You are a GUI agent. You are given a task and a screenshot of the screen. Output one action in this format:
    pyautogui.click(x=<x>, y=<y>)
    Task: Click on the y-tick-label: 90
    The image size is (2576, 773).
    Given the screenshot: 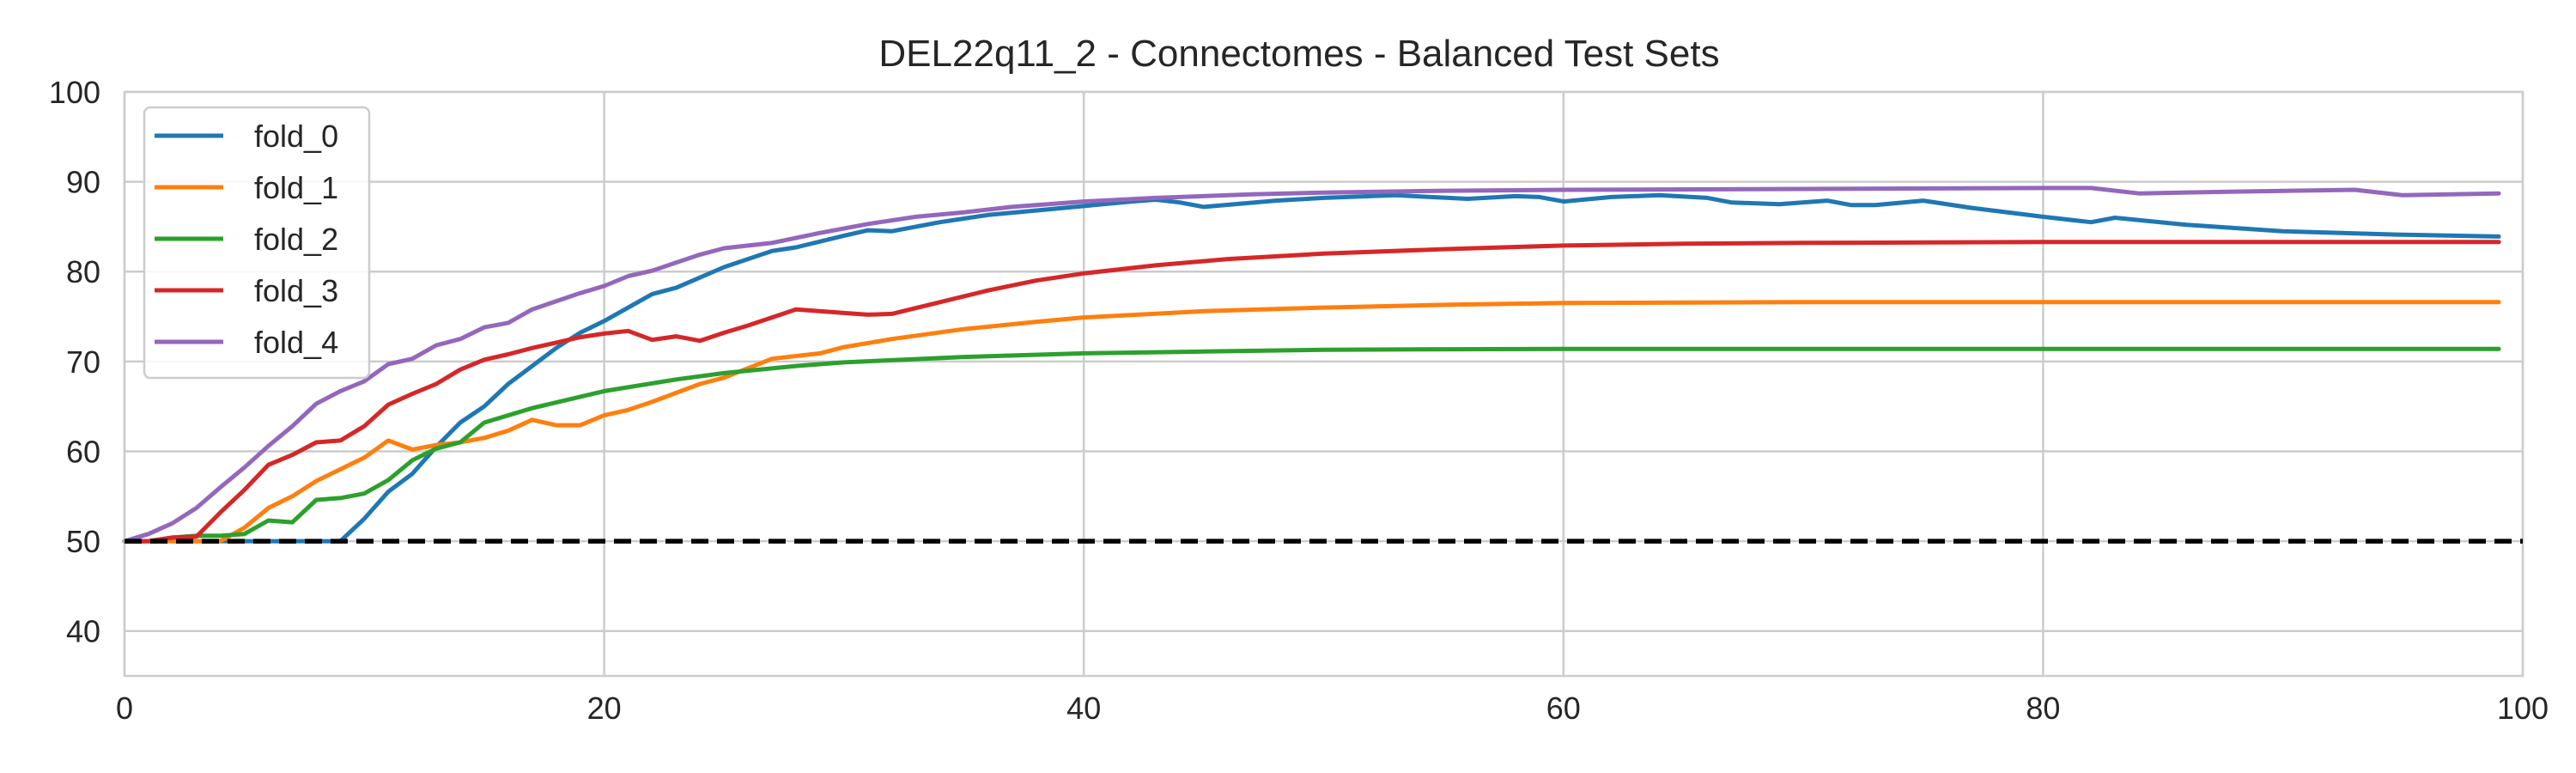 What is the action you would take?
    pyautogui.click(x=83, y=182)
    